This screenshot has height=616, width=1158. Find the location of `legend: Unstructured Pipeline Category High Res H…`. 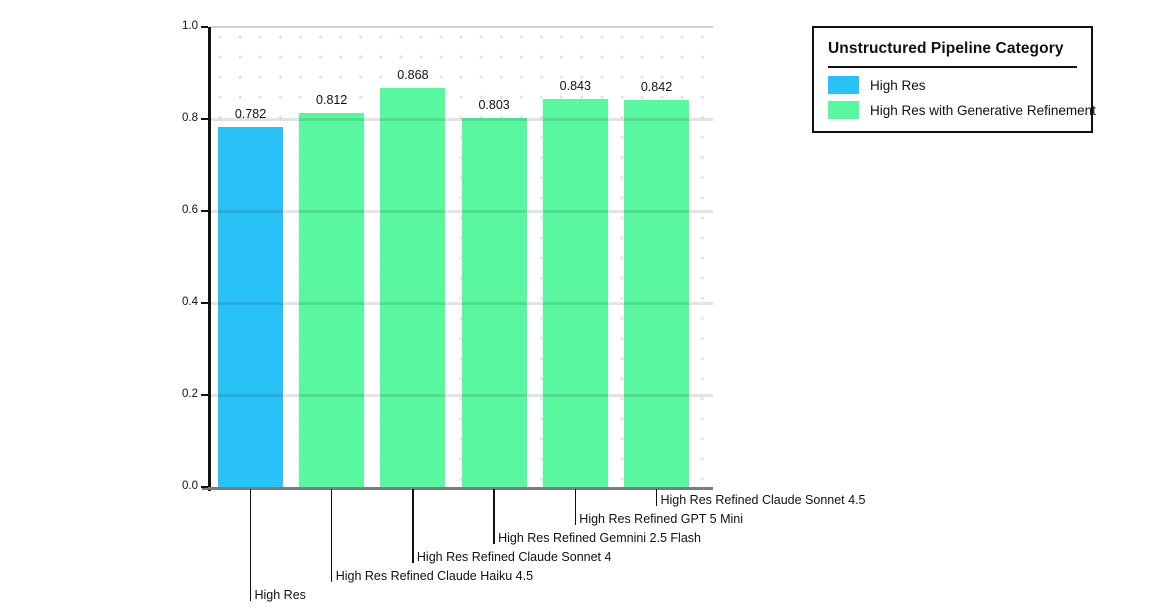

legend: Unstructured Pipeline Category High Res H… is located at coordinates (954, 79).